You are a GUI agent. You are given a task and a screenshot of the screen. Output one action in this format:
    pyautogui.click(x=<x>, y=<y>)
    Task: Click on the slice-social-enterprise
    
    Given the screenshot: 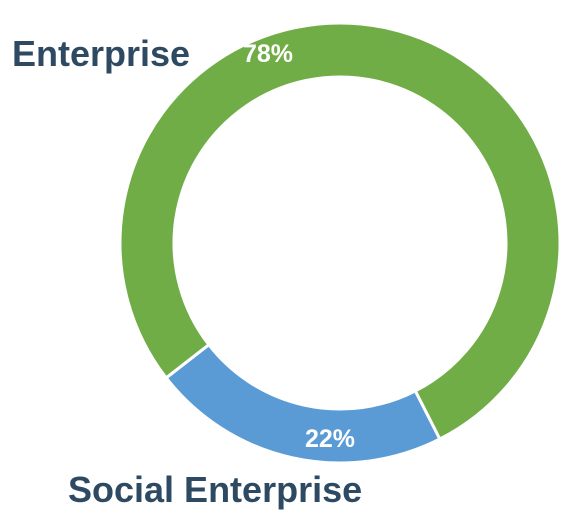 What is the action you would take?
    pyautogui.click(x=303, y=403)
    